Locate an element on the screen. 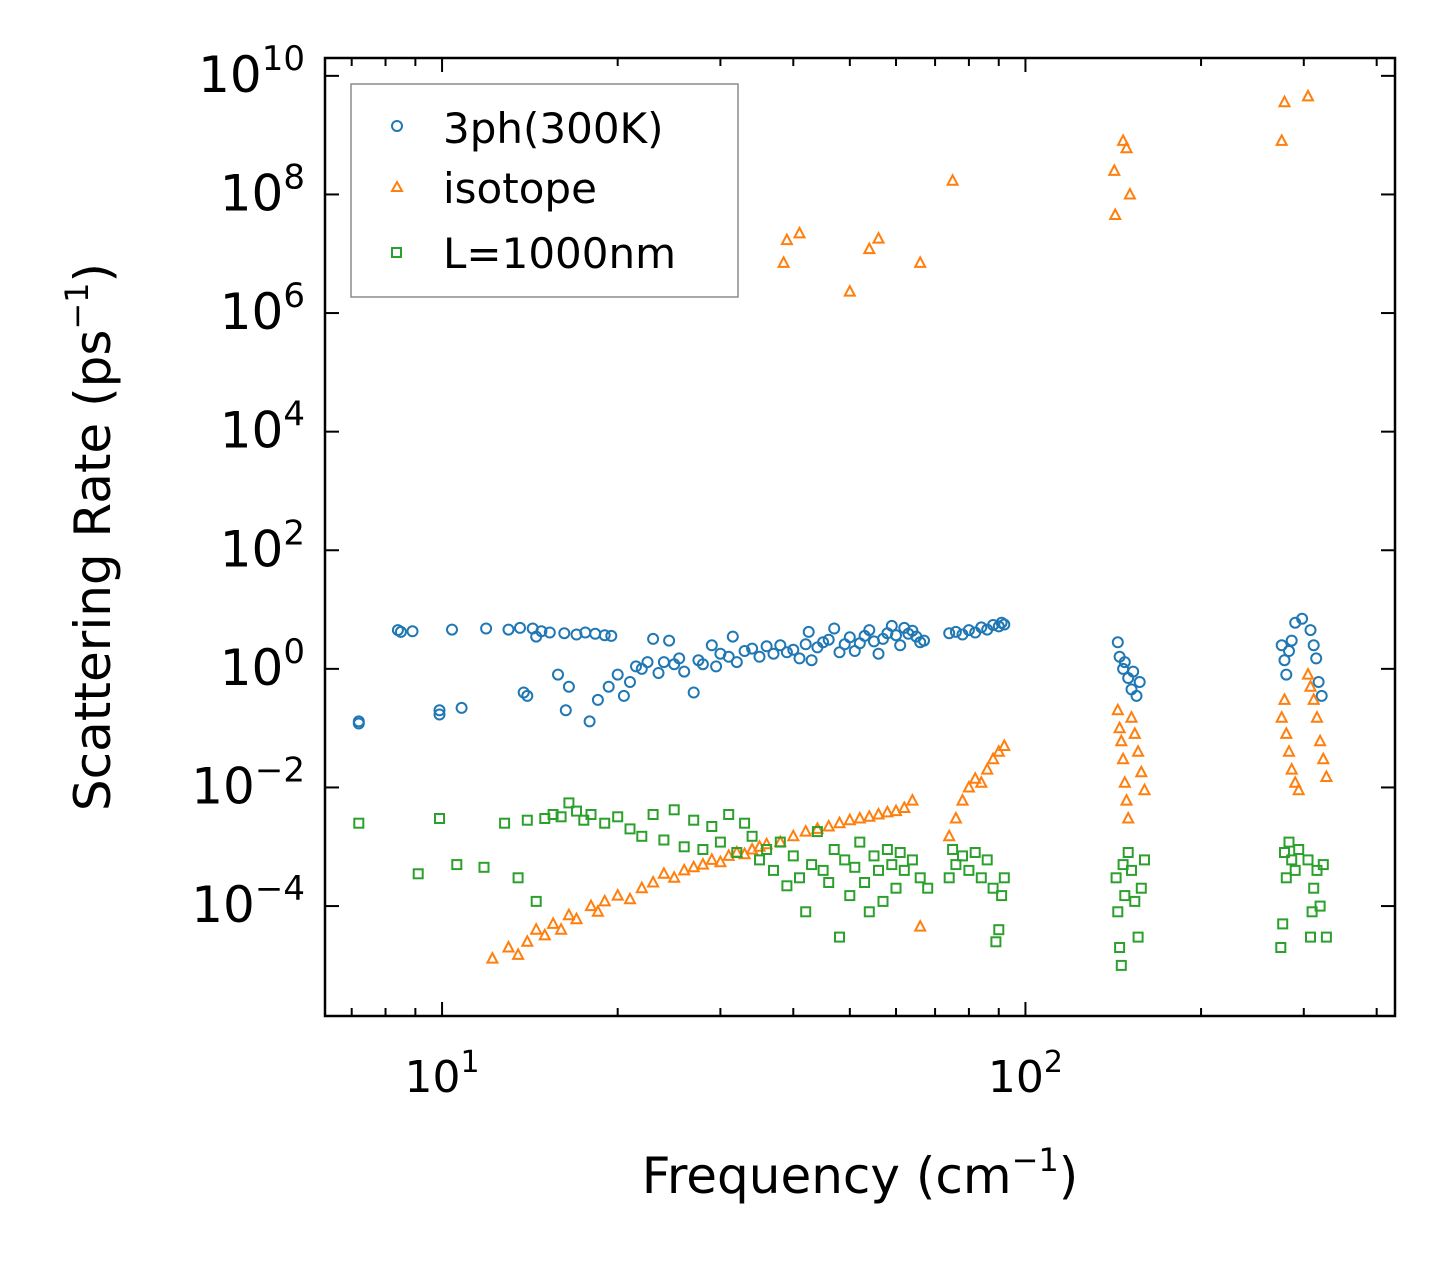 The width and height of the screenshot is (1455, 1265). legend-marker-3ph is located at coordinates (397, 126).